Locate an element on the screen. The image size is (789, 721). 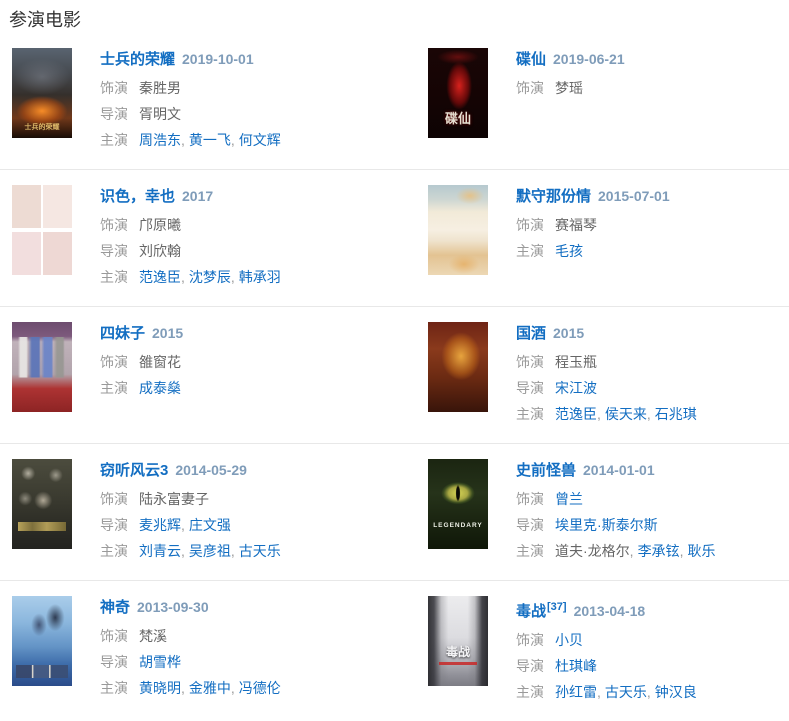
movie-poster: 毒战 is located at coordinates (458, 641).